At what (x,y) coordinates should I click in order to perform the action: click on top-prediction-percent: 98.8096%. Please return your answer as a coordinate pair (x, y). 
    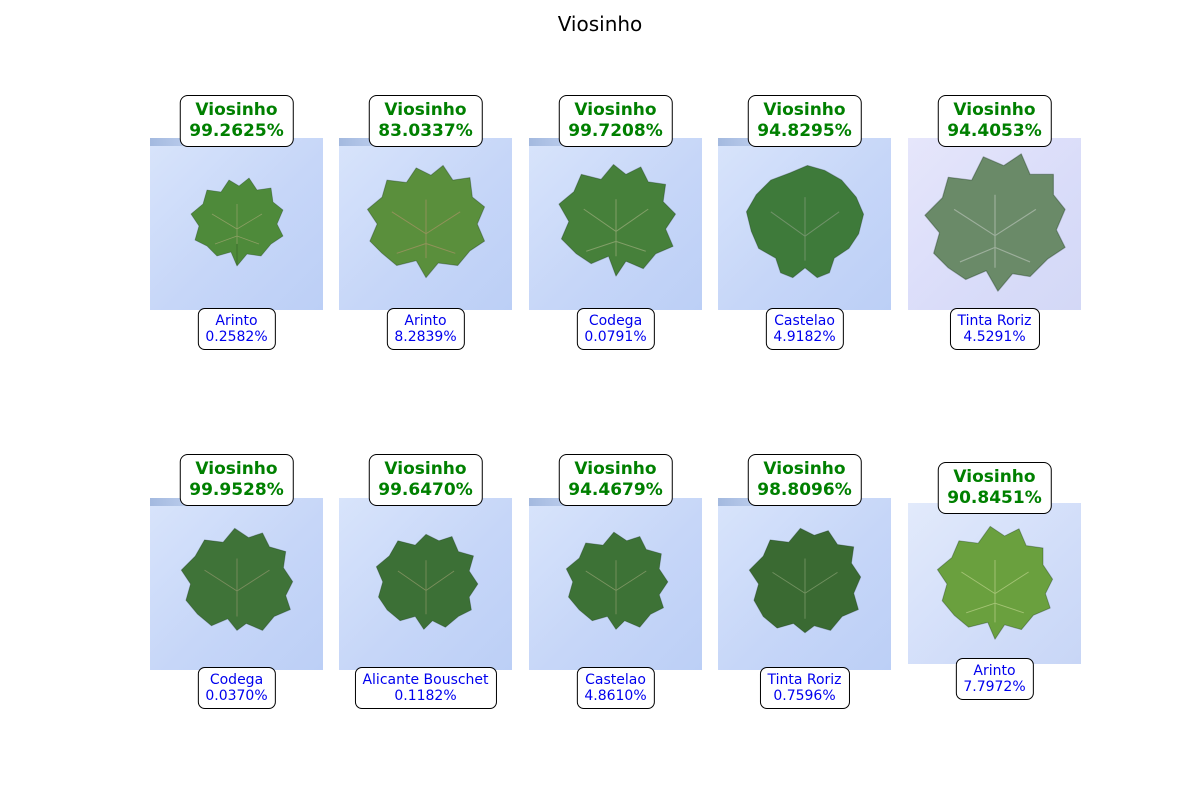
    Looking at the image, I should click on (804, 490).